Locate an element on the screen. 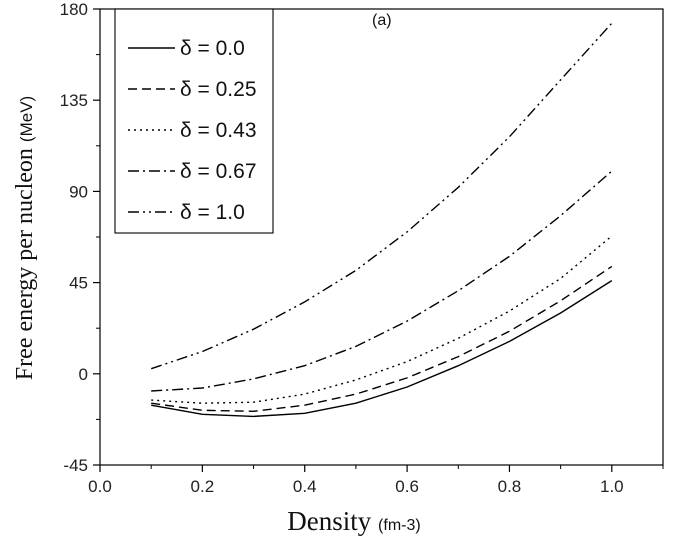  x-tick-label: 0.2 is located at coordinates (203, 486).